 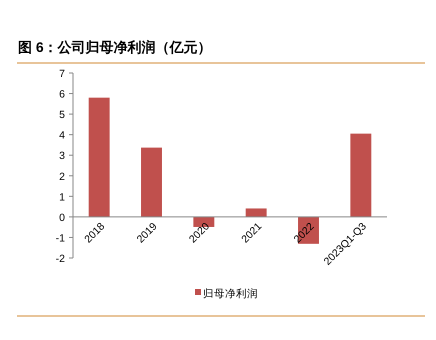 I want to click on chart-title: 图 6：公司归母净利润（亿元）, so click(x=115, y=47).